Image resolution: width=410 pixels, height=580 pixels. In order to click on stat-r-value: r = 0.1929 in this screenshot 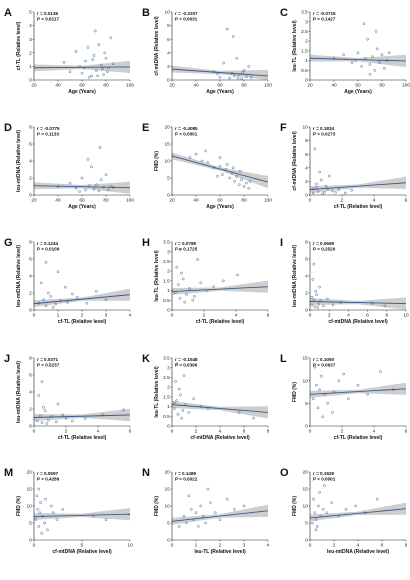, I will do `click(324, 473)`.